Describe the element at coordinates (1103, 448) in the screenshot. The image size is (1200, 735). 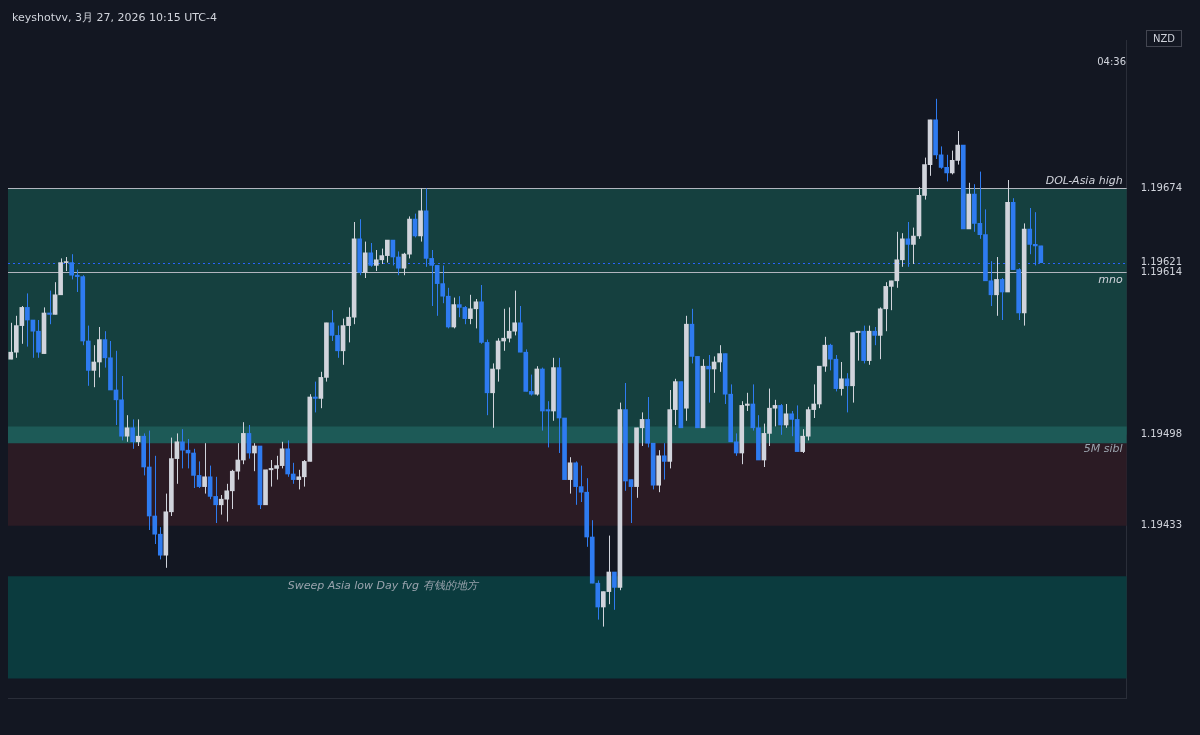
I see `band-label: 5M sibl` at that location.